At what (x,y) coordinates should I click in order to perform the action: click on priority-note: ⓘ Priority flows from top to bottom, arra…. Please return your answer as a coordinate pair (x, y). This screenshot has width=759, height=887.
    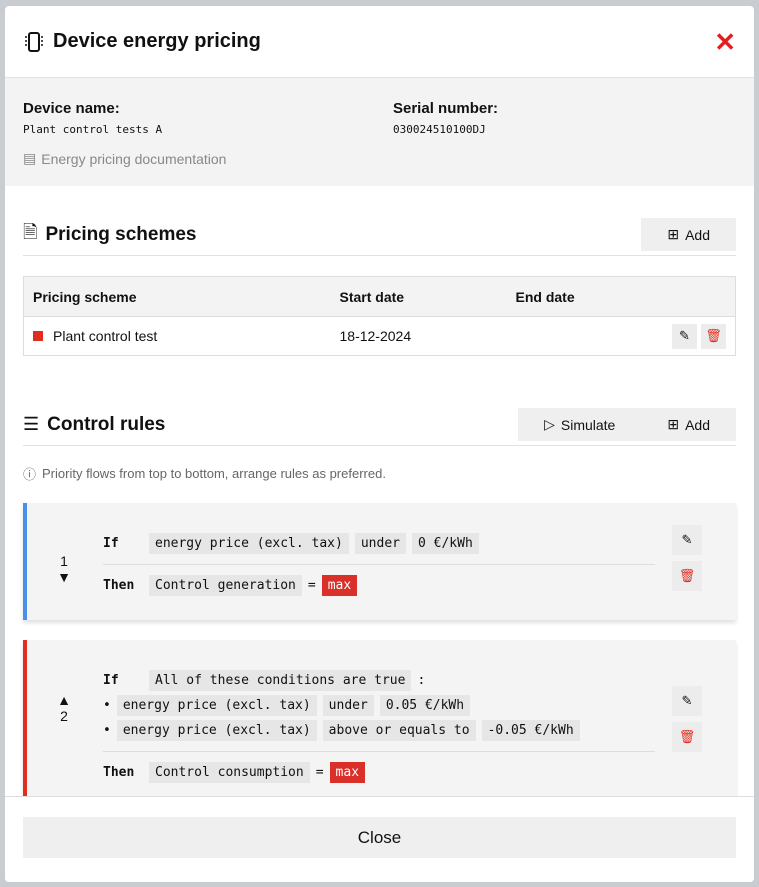
    Looking at the image, I should click on (379, 473).